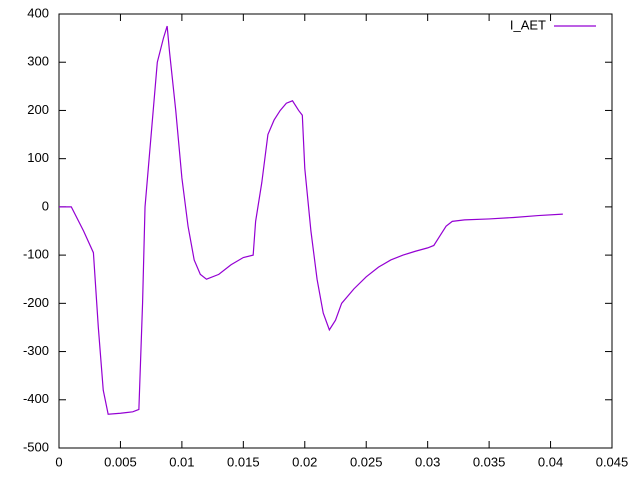  What do you see at coordinates (36, 302) in the screenshot?
I see `y-tick-label: -200` at bounding box center [36, 302].